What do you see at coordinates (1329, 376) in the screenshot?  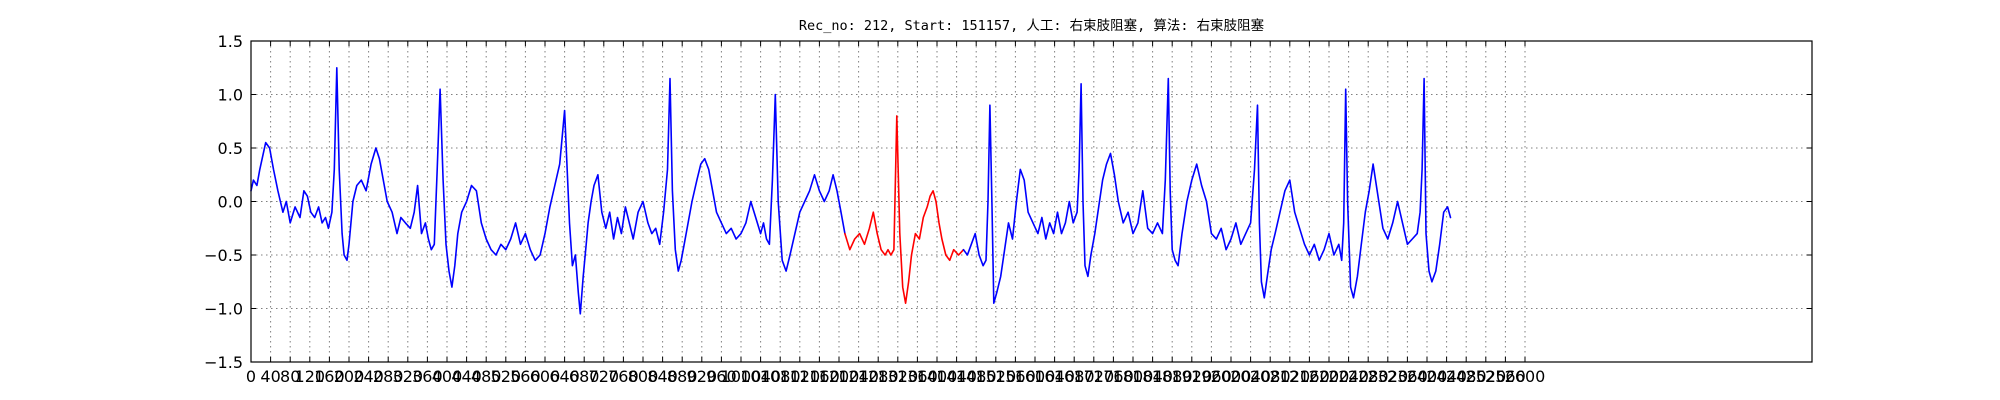 I see `x-tick-label: 2200` at bounding box center [1329, 376].